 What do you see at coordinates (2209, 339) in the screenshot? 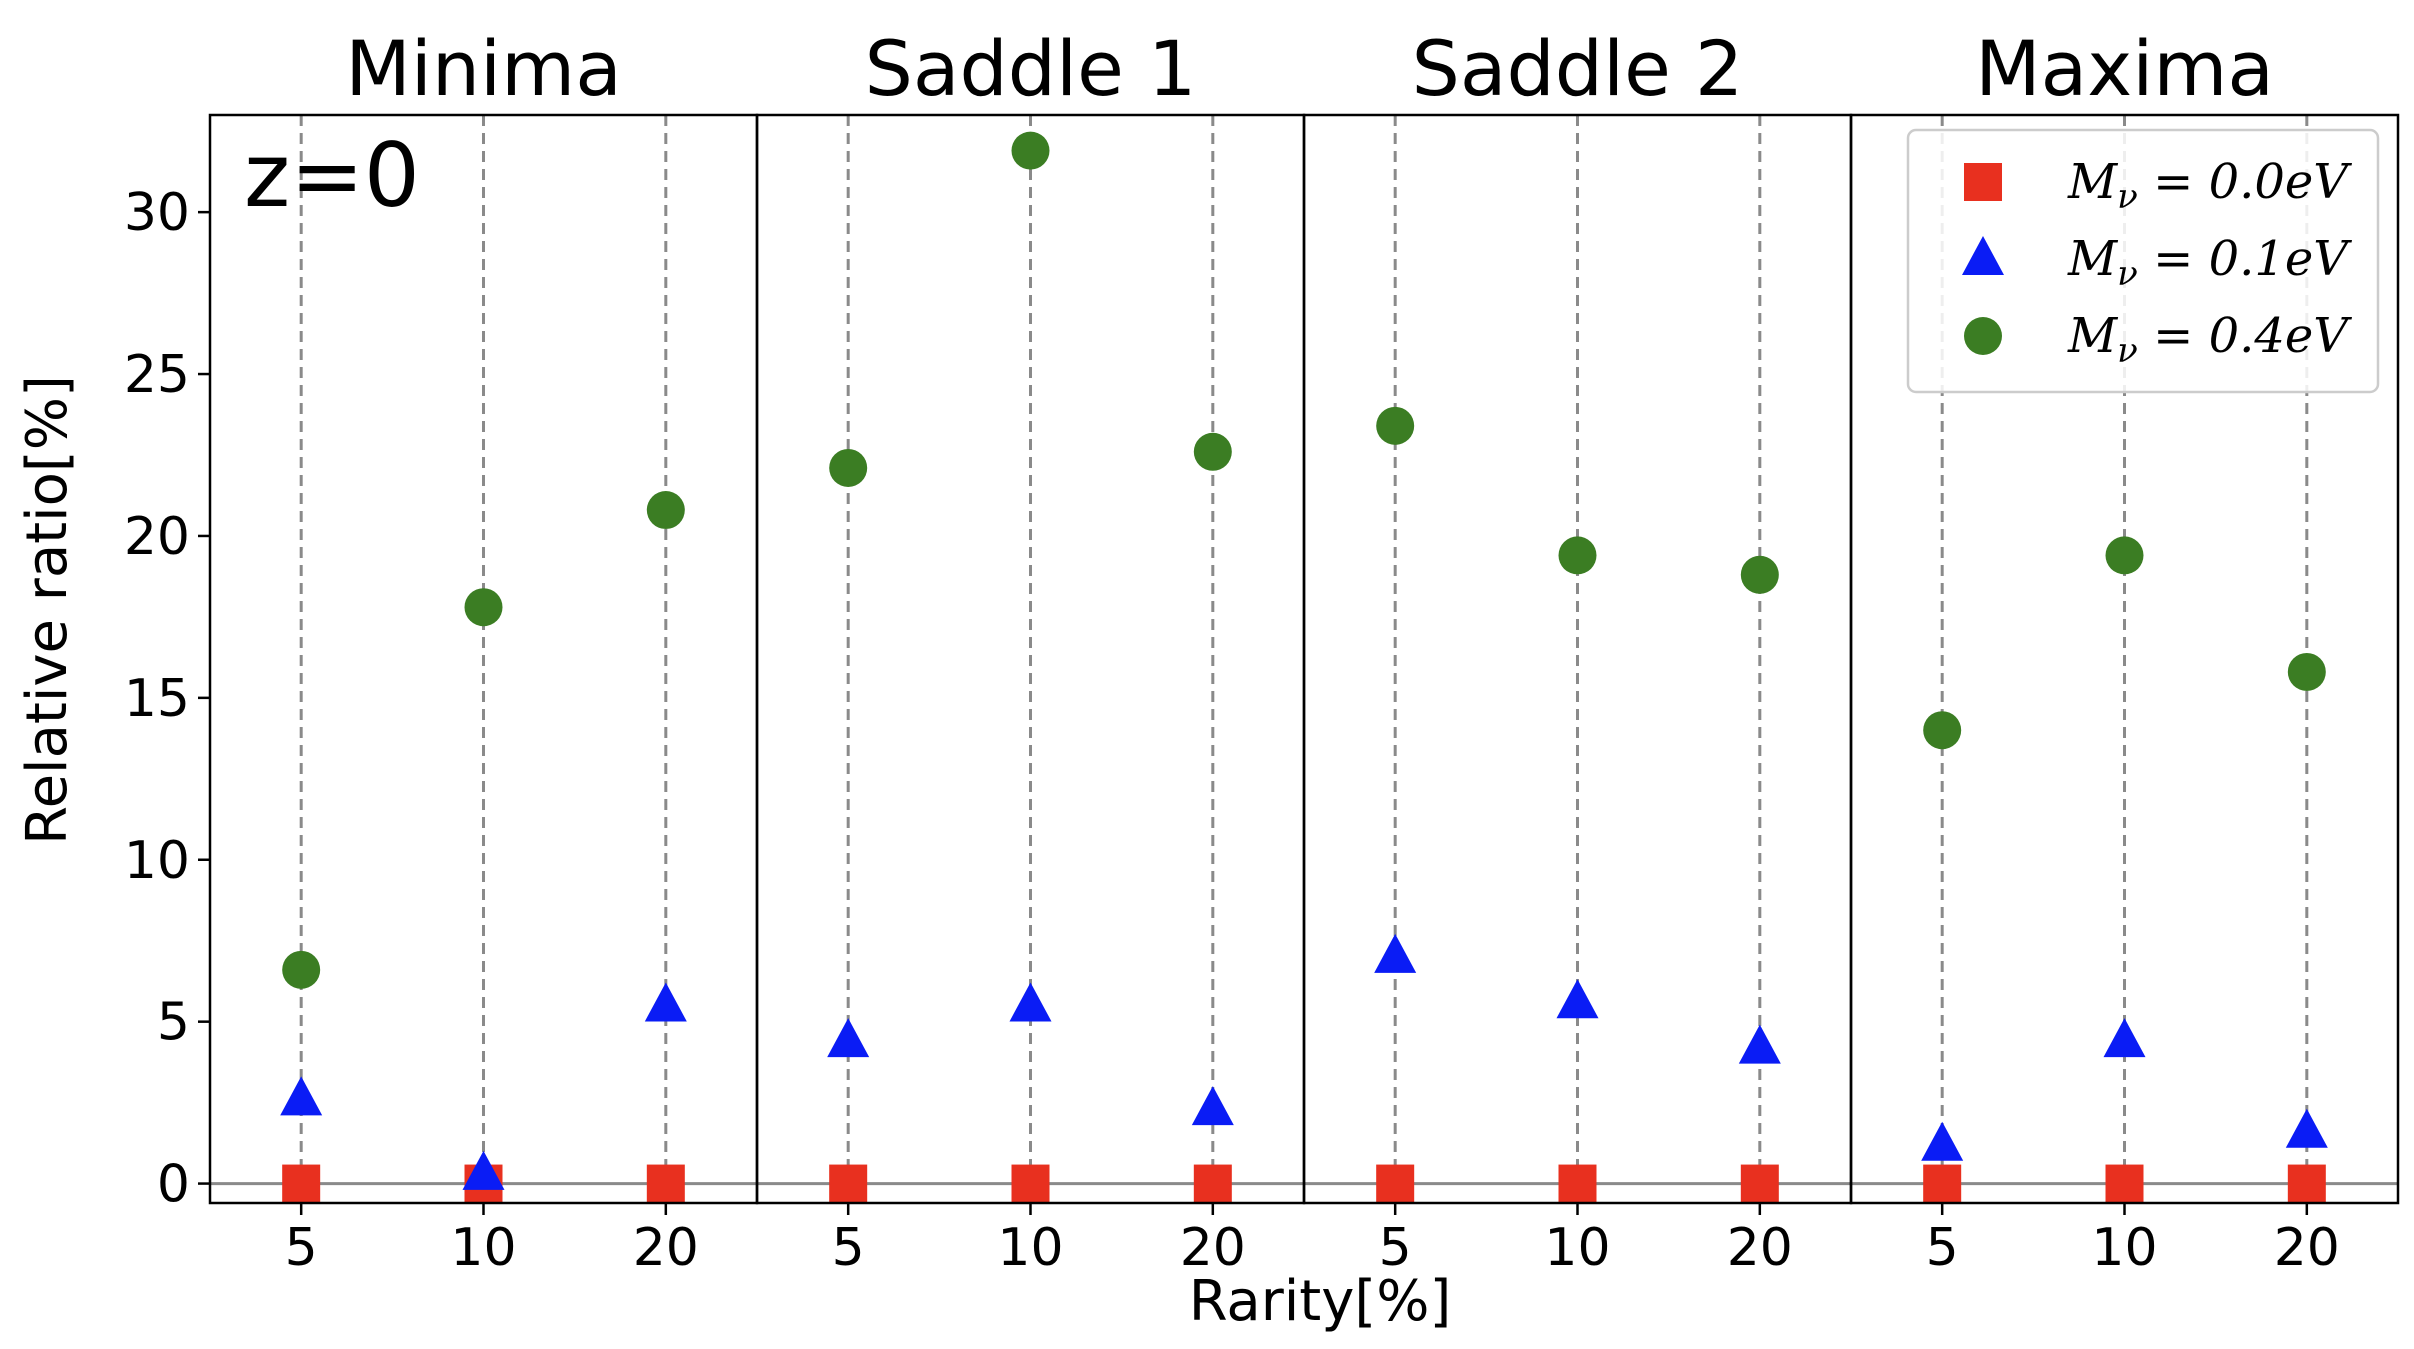
I see `legend-label: Mν = 0.4eV` at bounding box center [2209, 339].